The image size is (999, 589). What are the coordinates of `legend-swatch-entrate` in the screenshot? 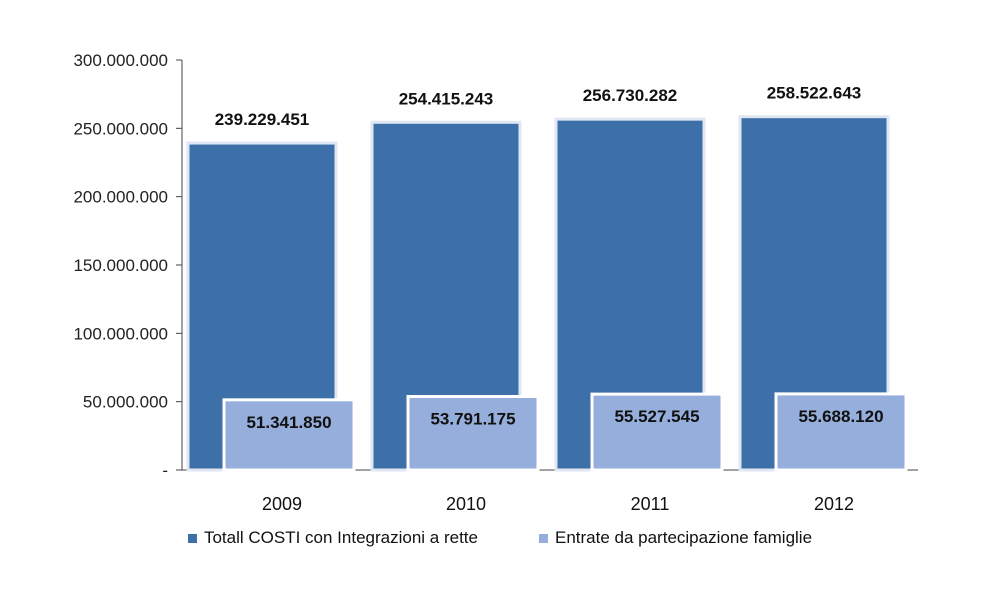 It's located at (543, 538).